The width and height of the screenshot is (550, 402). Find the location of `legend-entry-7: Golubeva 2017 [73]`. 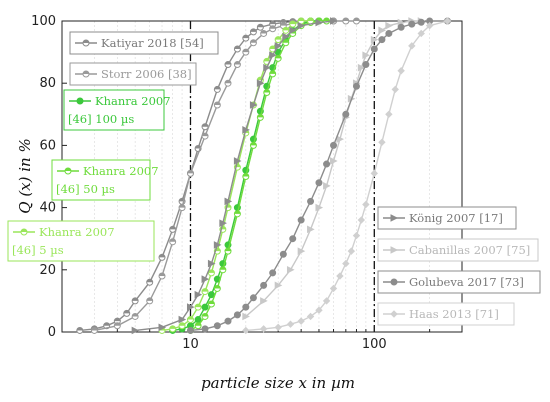

legend-entry-7: Golubeva 2017 [73] is located at coordinates (459, 282).